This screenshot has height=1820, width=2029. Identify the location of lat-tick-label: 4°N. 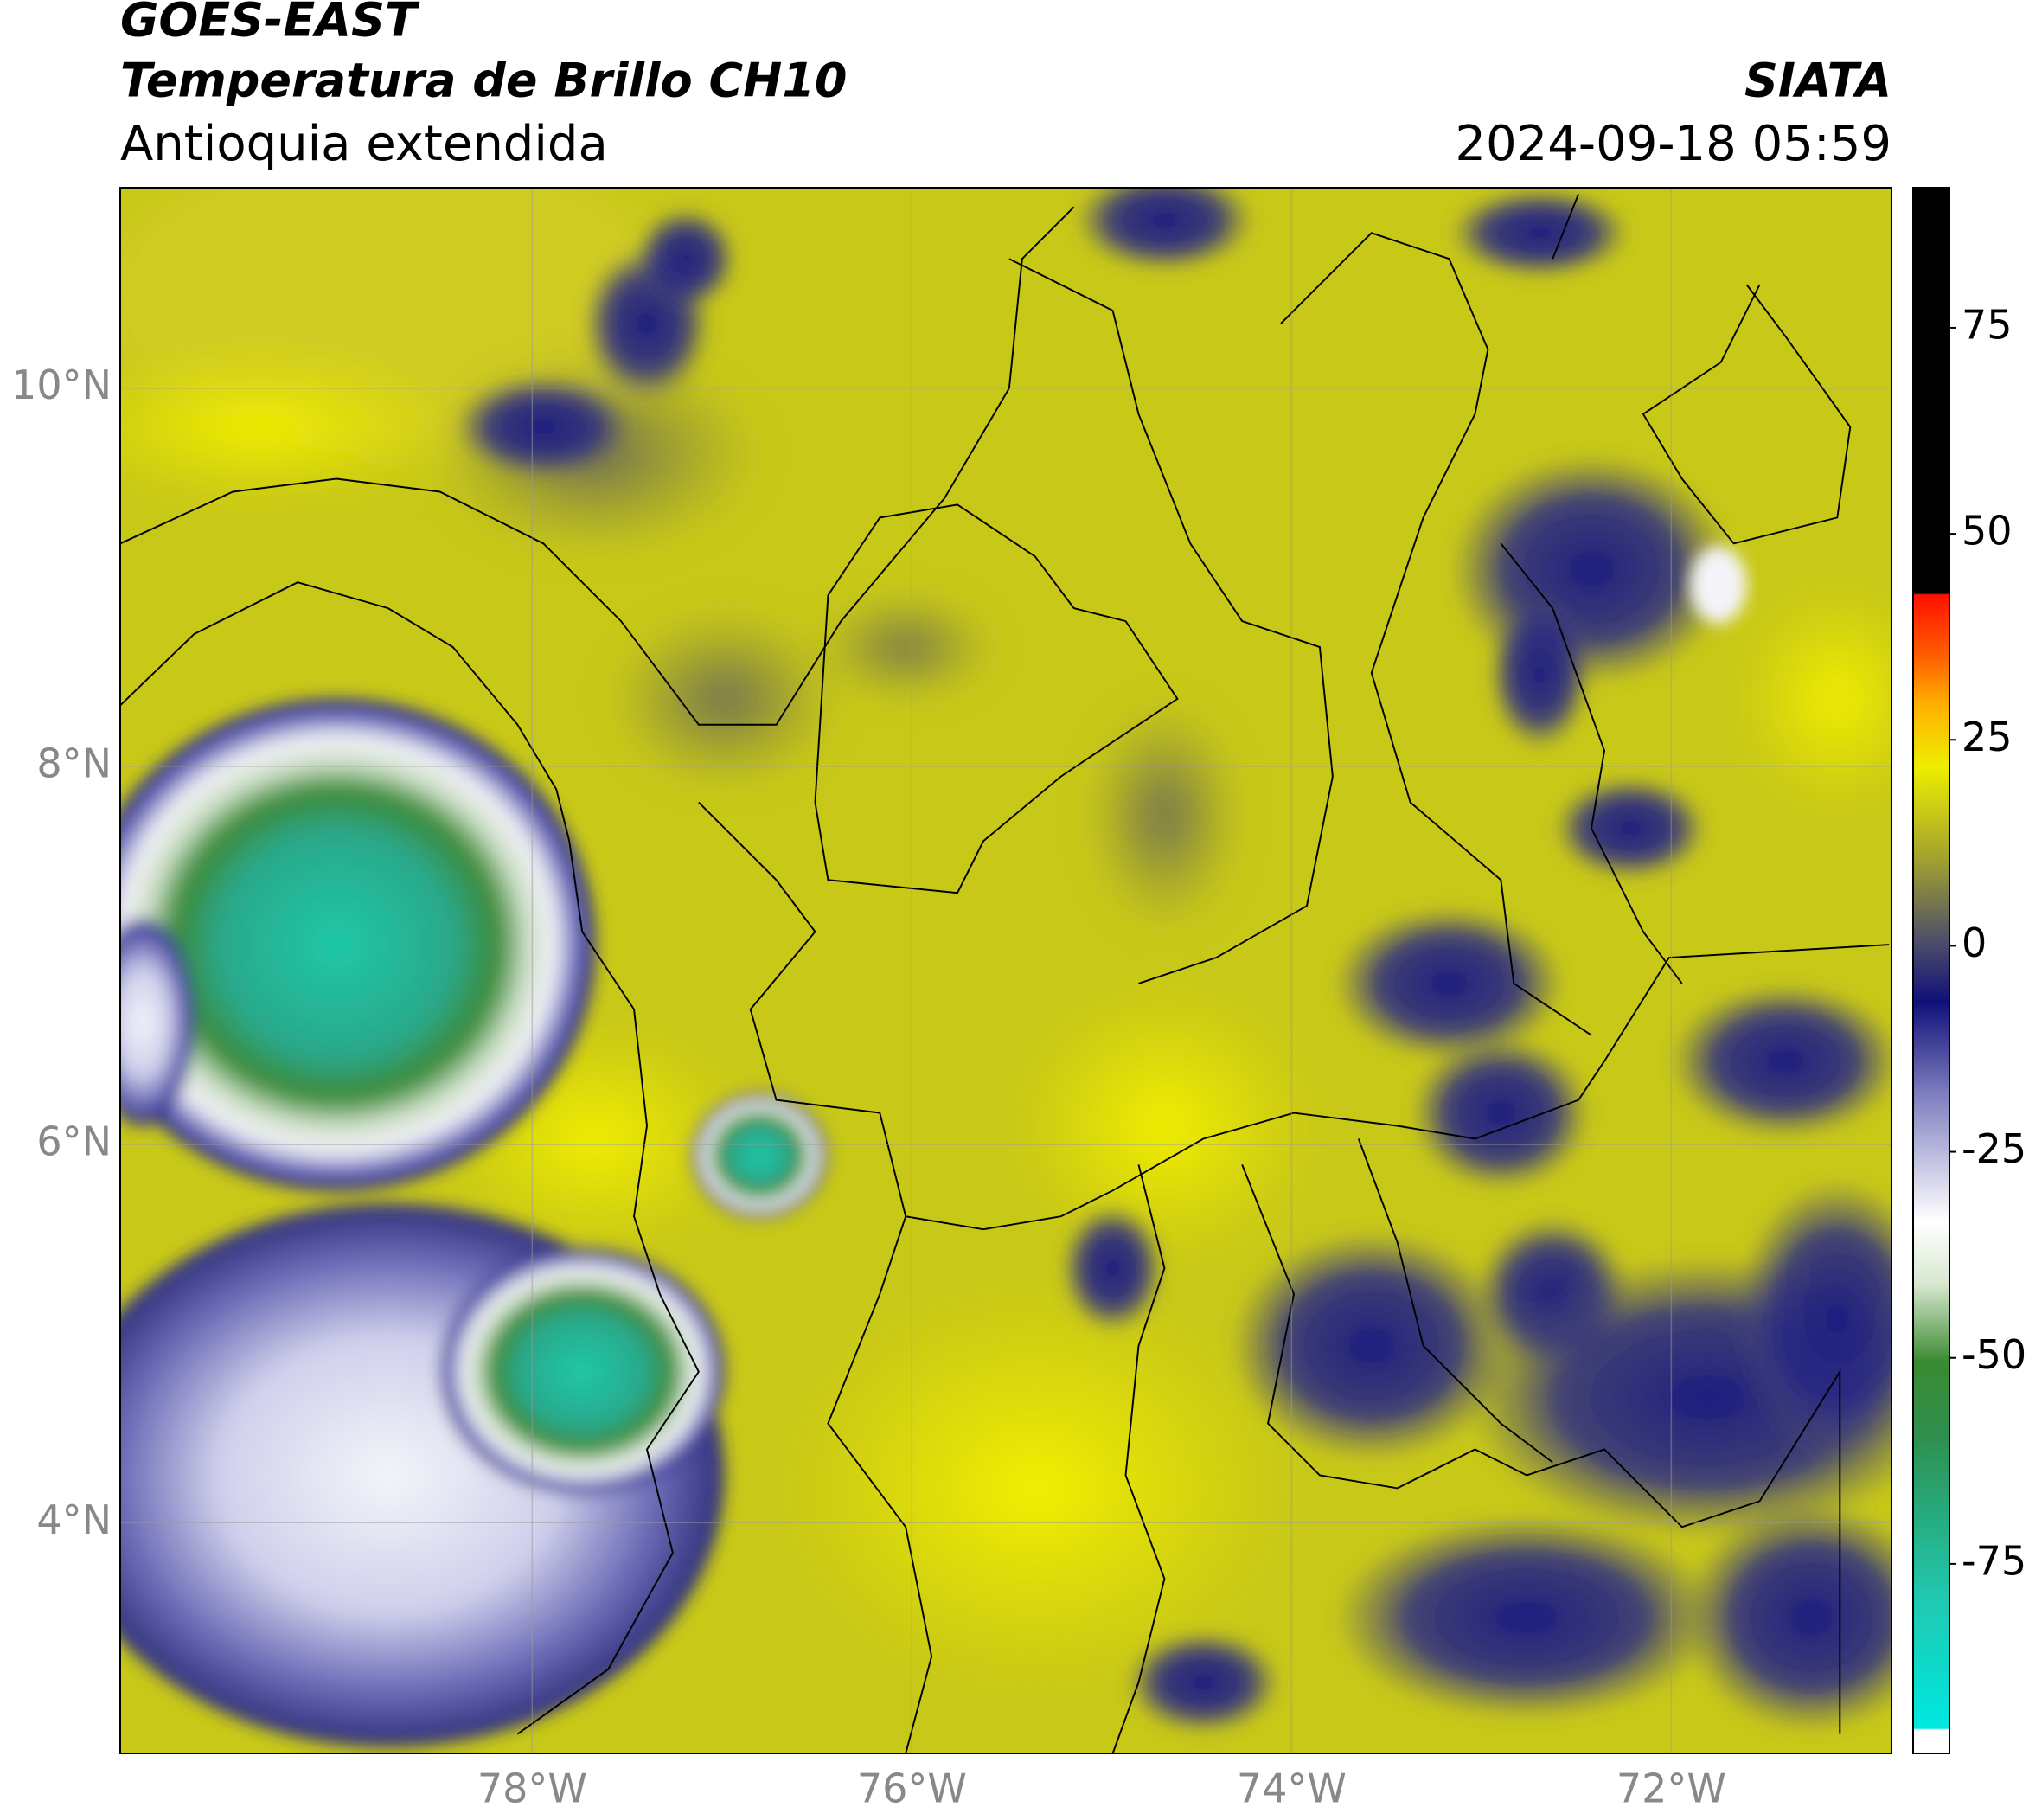
(74, 1519).